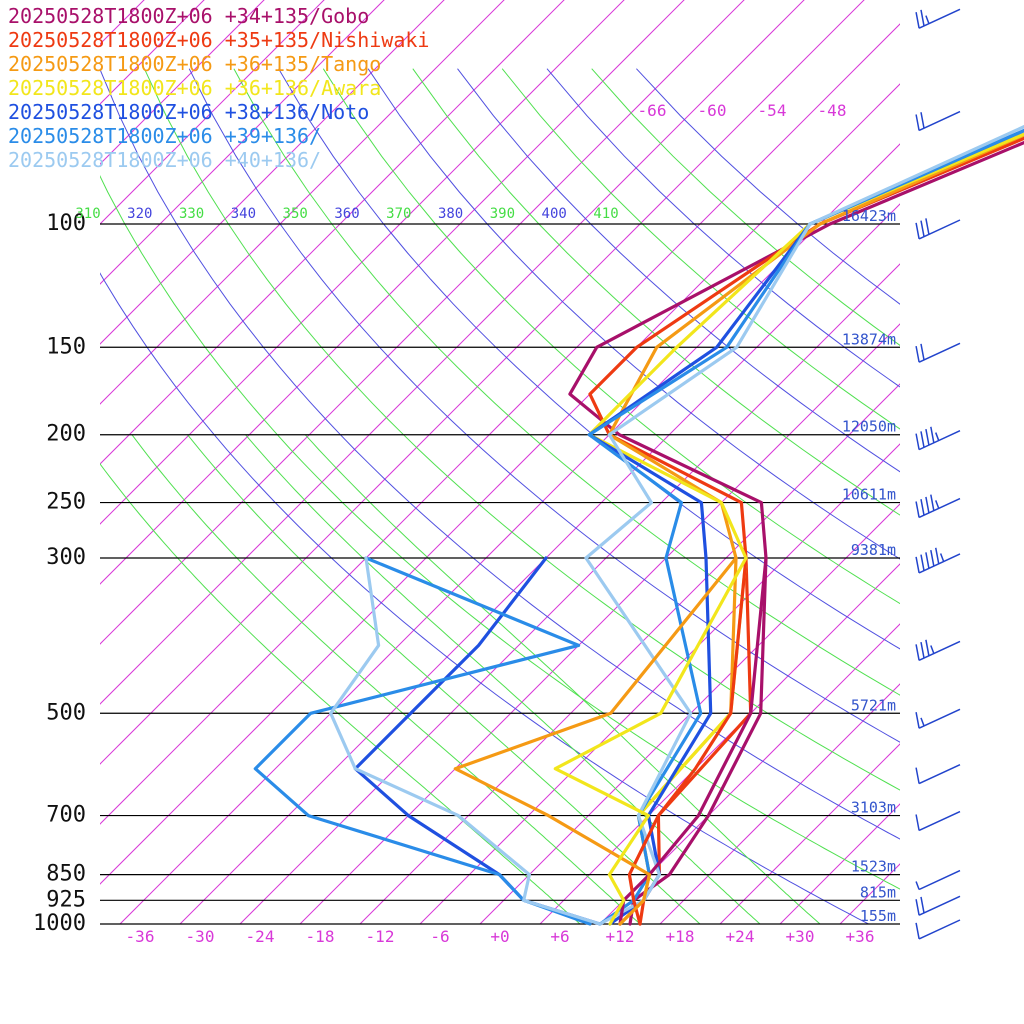  I want to click on temperature-tick-label: +24, so click(740, 936).